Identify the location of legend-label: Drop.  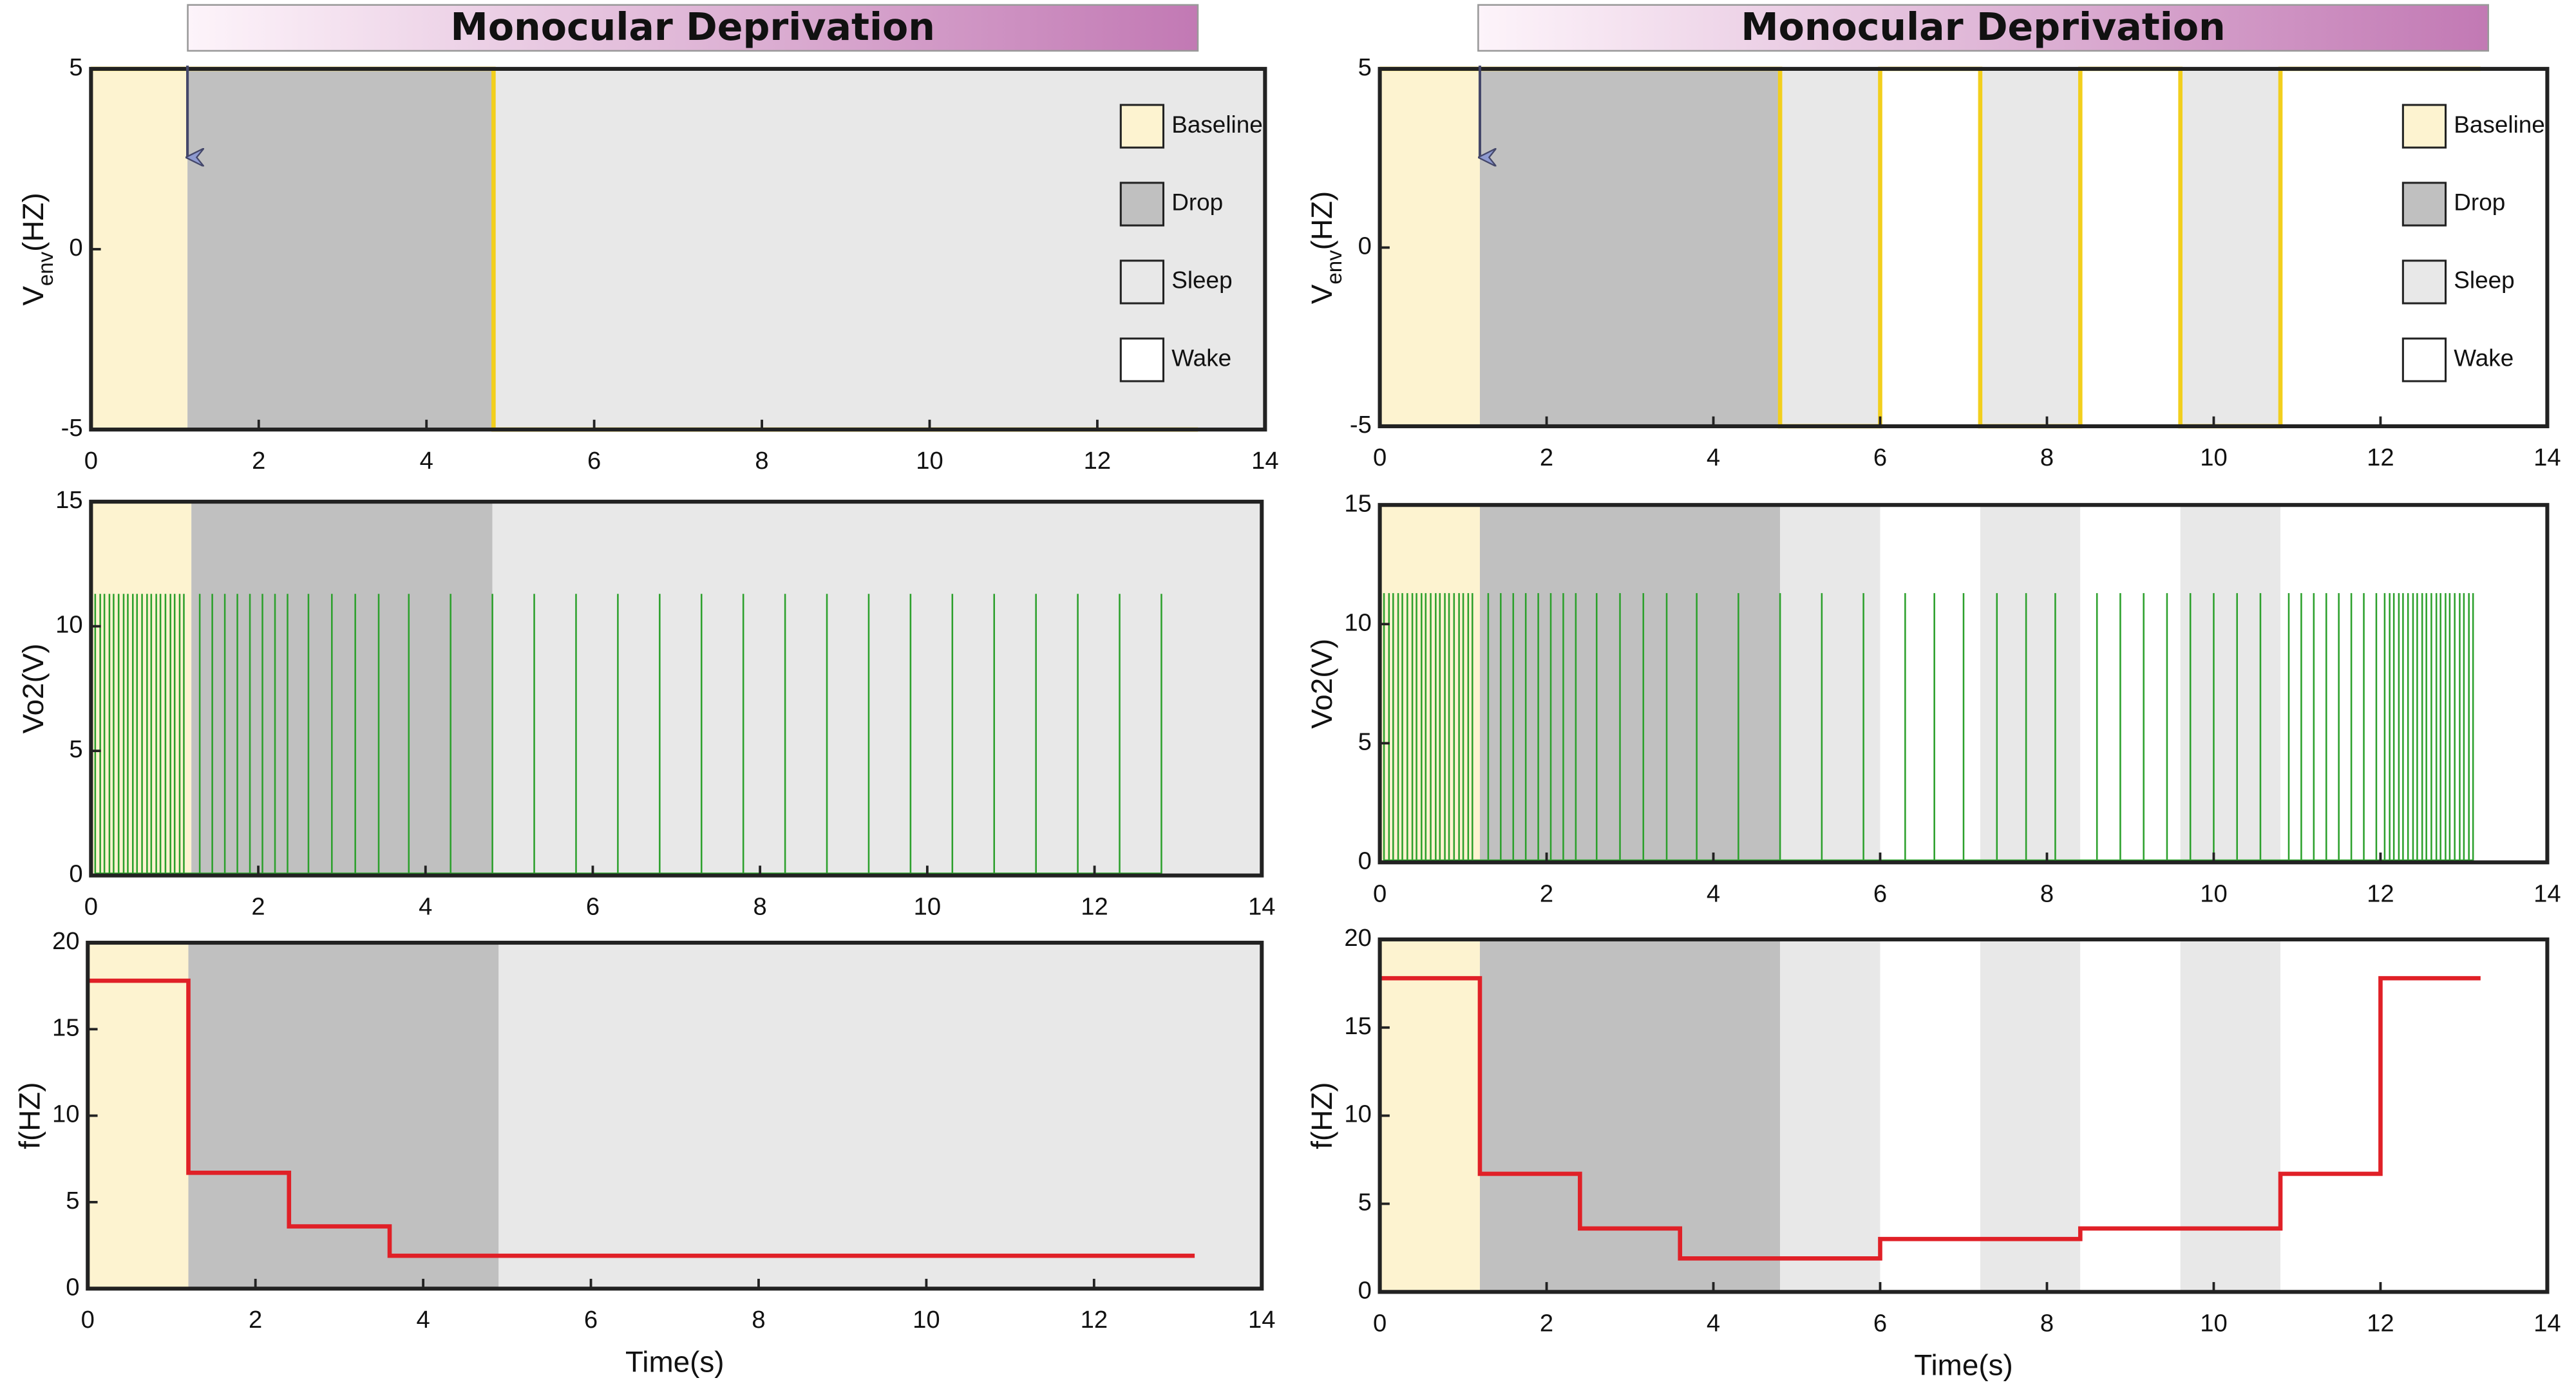
(1197, 202).